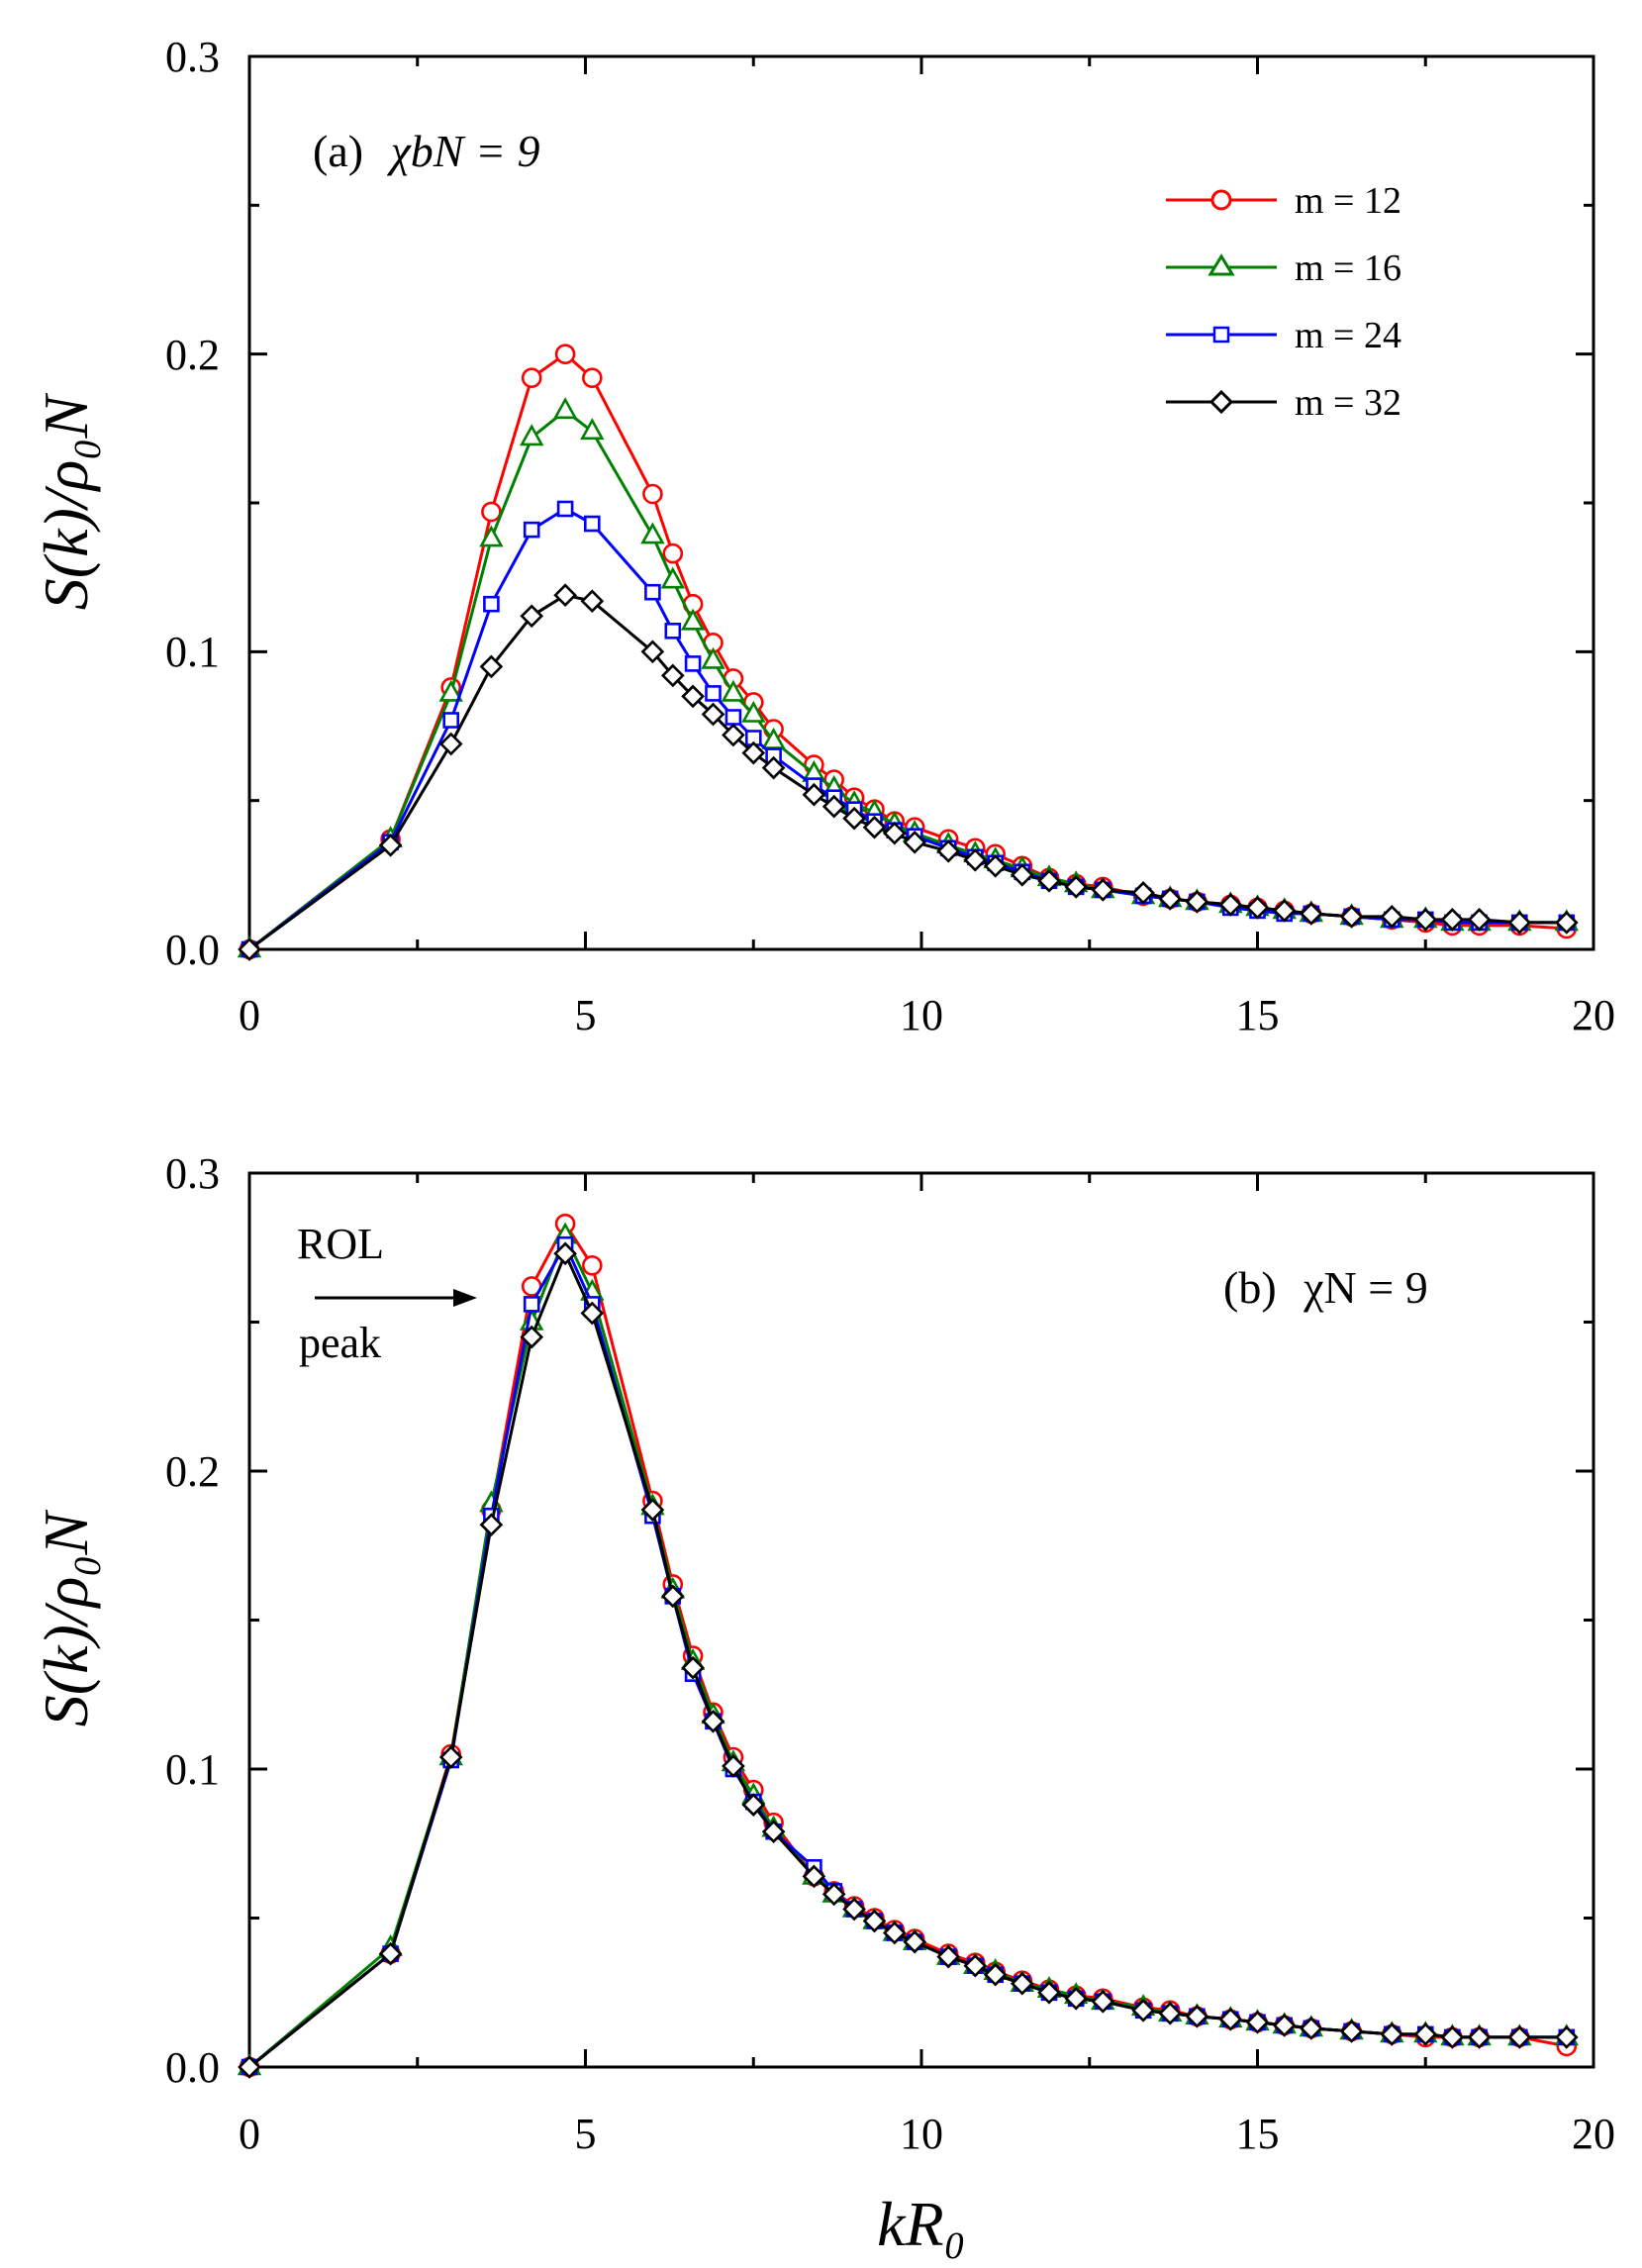 This screenshot has height=2268, width=1642. I want to click on legend-label-m12: m = 12, so click(1348, 201).